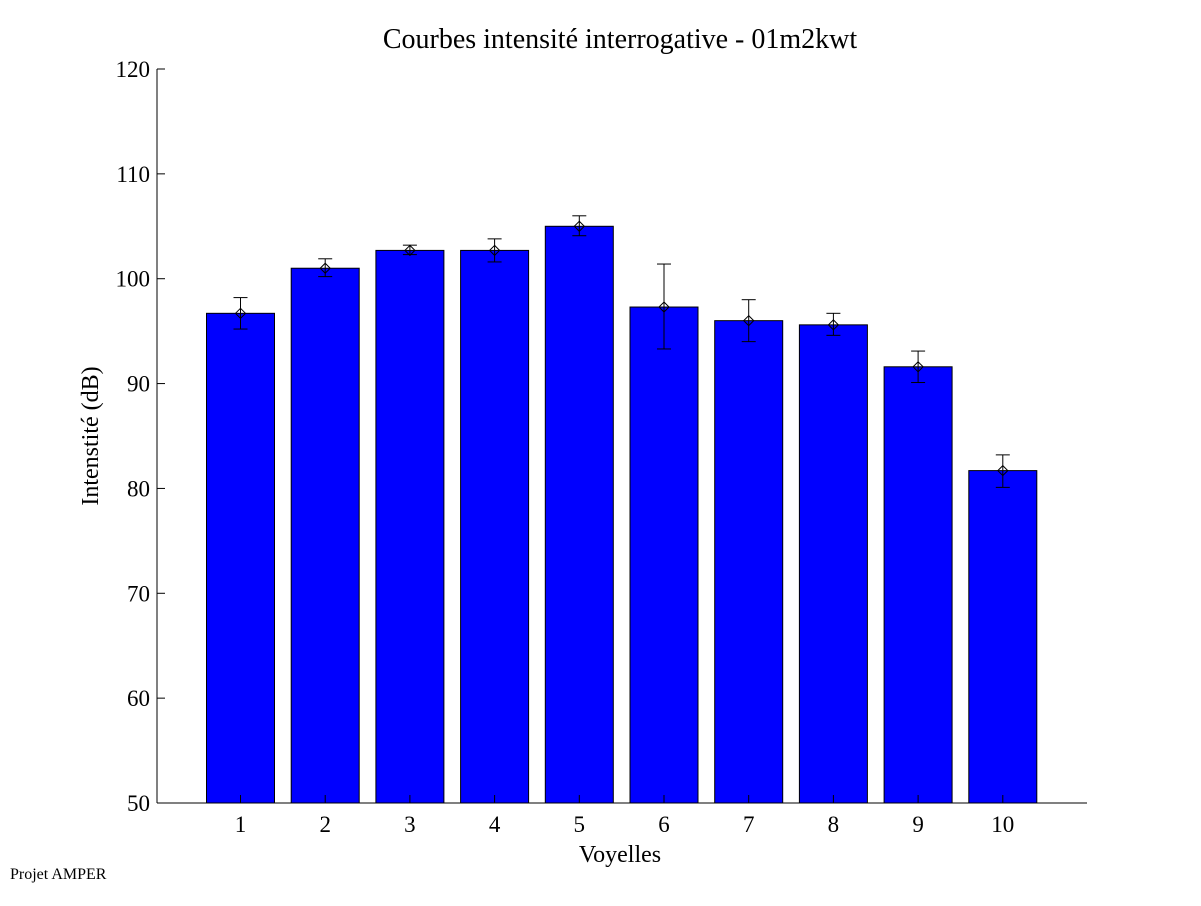  I want to click on x-tick-label: 6, so click(664, 824).